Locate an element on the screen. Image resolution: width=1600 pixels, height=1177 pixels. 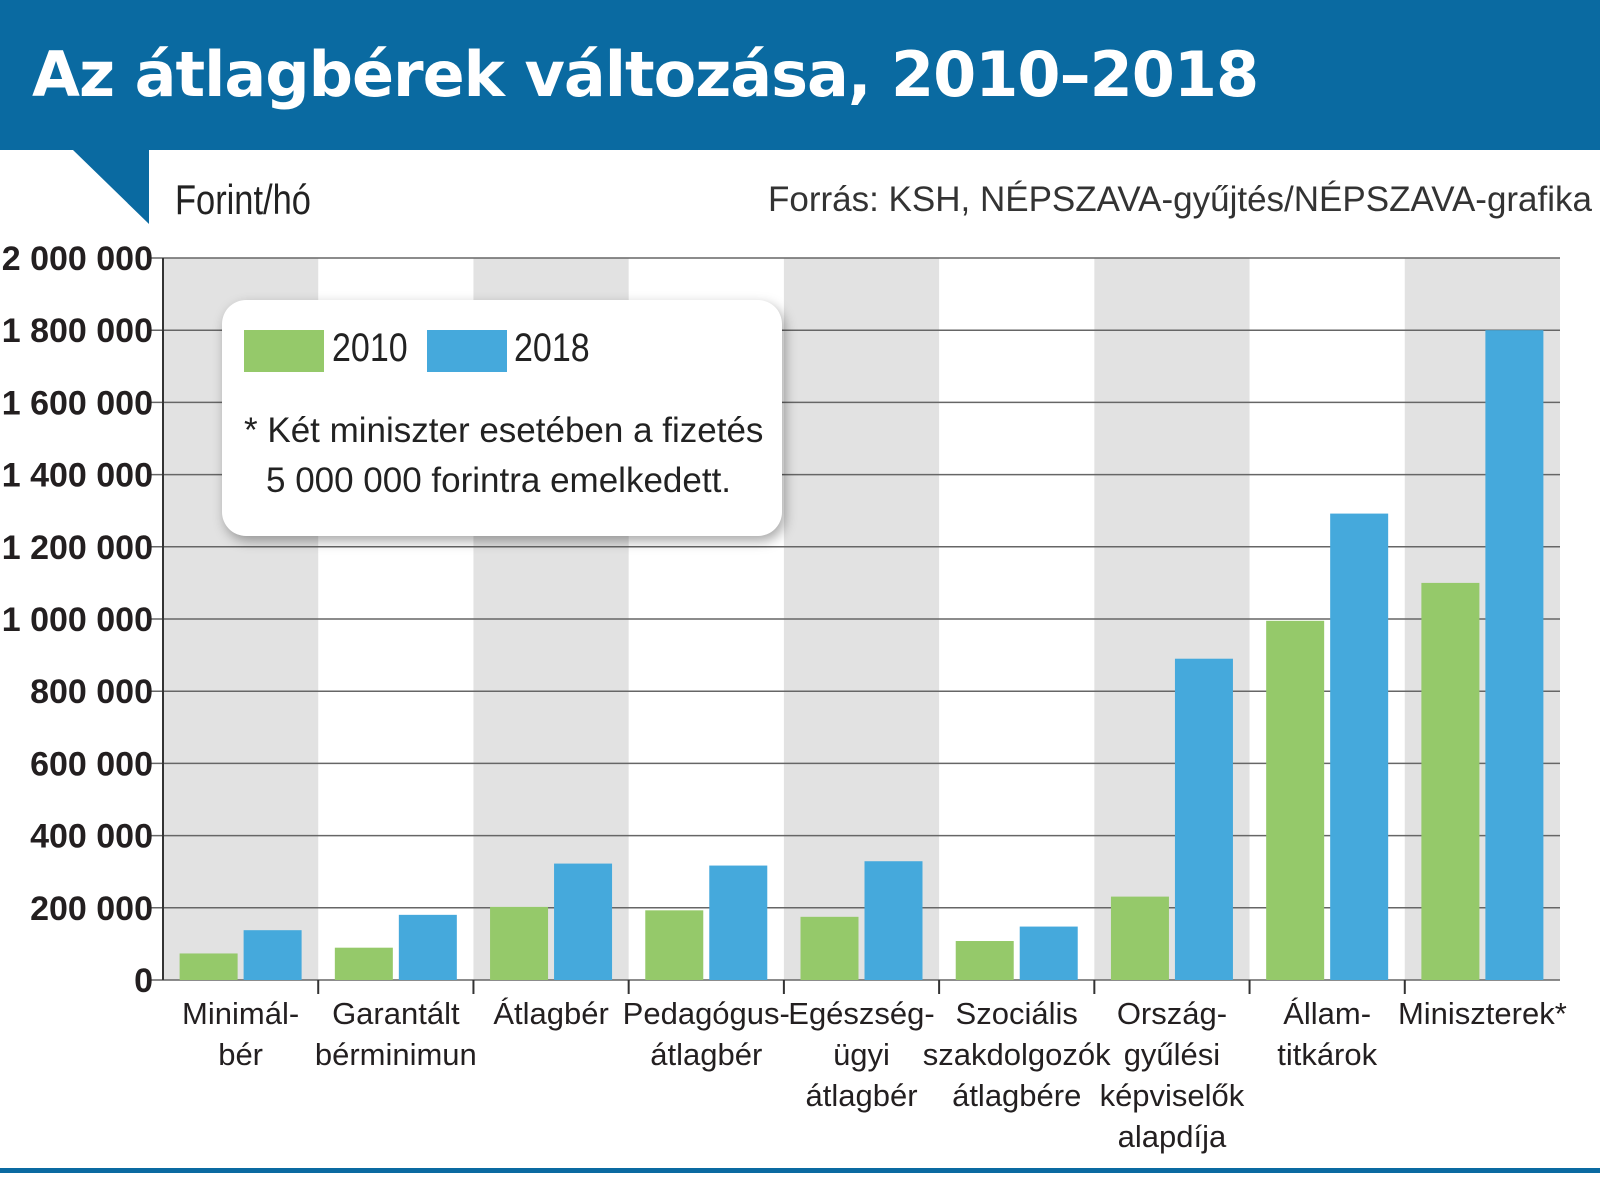
y-tick-label: 200 000 is located at coordinates (91, 909).